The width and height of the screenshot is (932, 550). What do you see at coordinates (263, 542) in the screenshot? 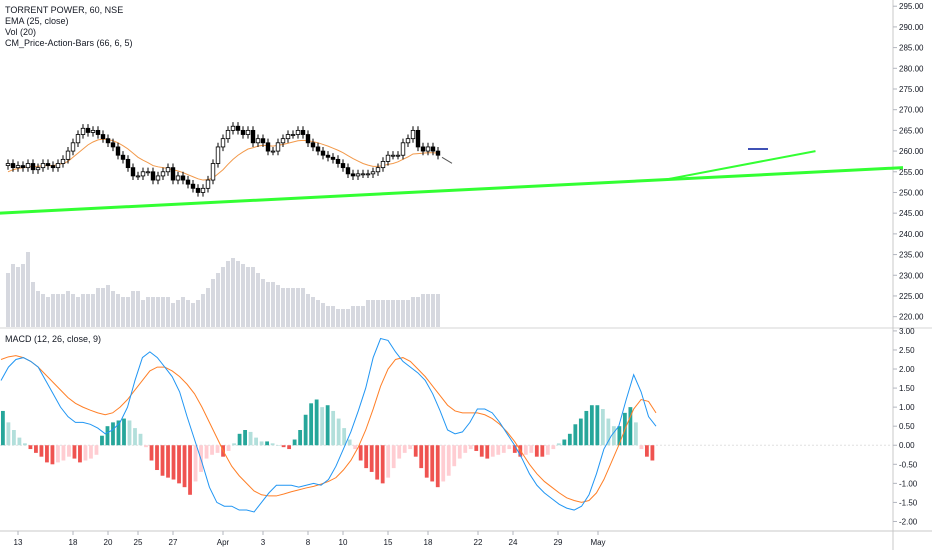
I see `time-tick-label: 3` at bounding box center [263, 542].